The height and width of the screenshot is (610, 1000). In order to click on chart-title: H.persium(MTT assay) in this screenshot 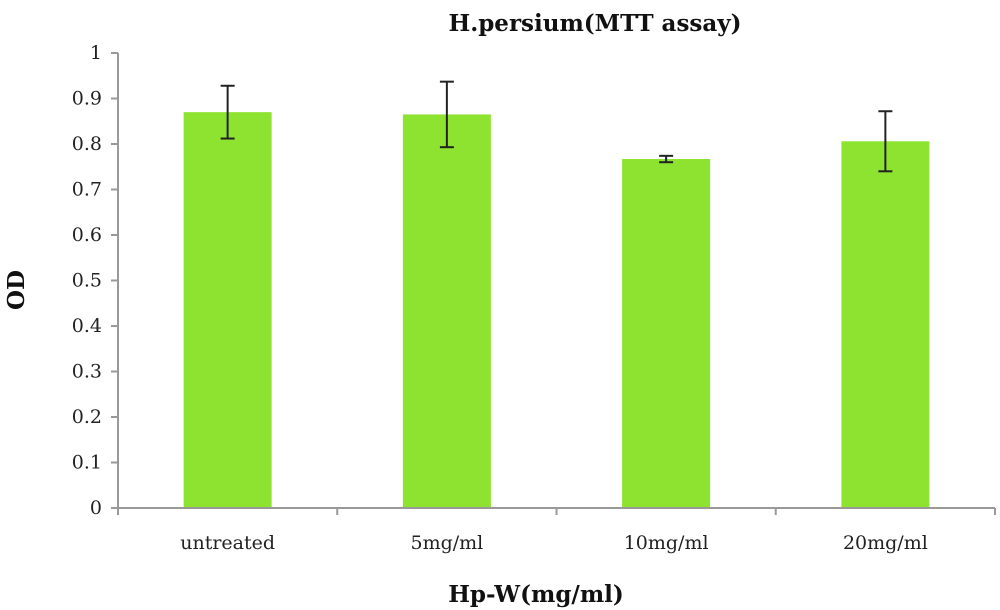, I will do `click(594, 23)`.